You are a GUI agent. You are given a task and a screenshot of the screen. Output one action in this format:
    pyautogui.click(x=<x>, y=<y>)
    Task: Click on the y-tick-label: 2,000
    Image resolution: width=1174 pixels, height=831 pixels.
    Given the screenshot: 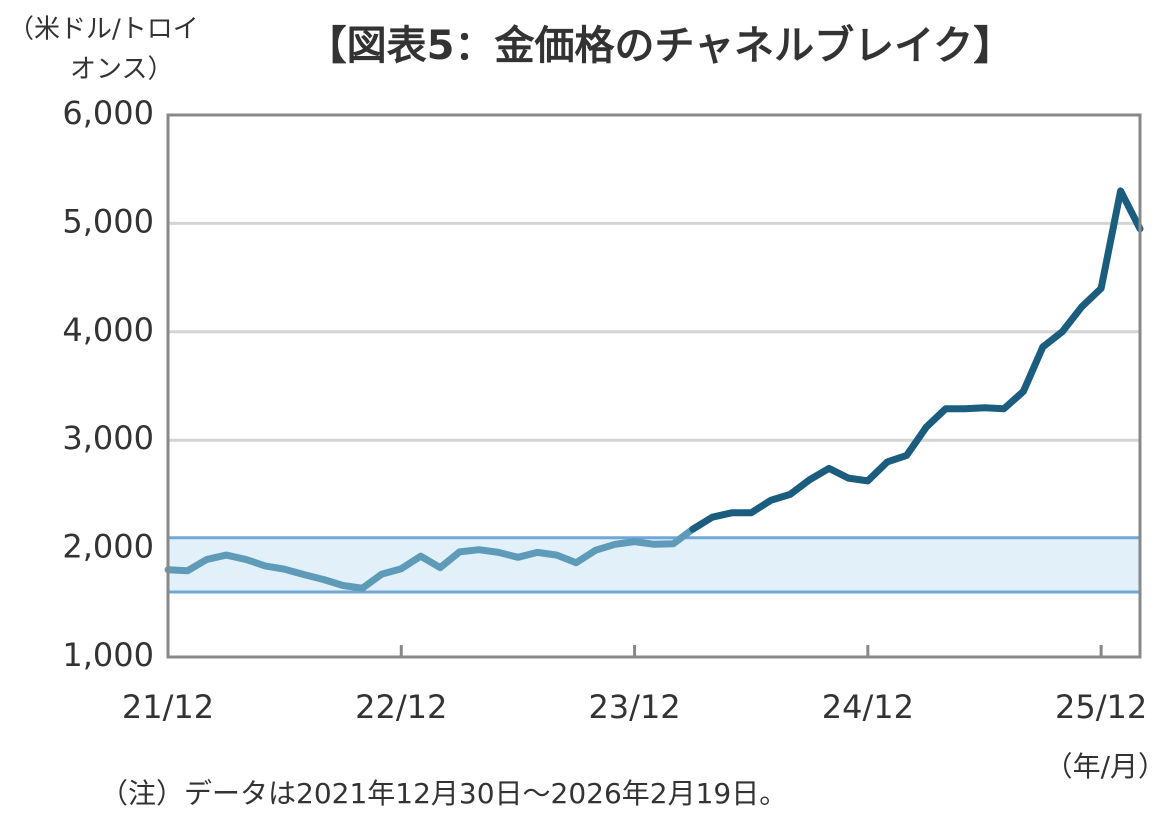 What is the action you would take?
    pyautogui.click(x=108, y=547)
    